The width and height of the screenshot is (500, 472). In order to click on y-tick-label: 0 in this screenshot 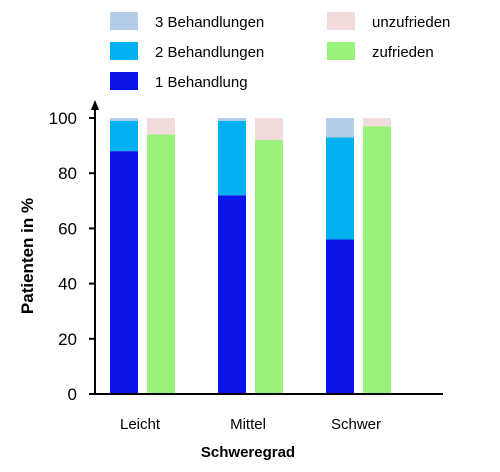, I will do `click(72, 394)`.